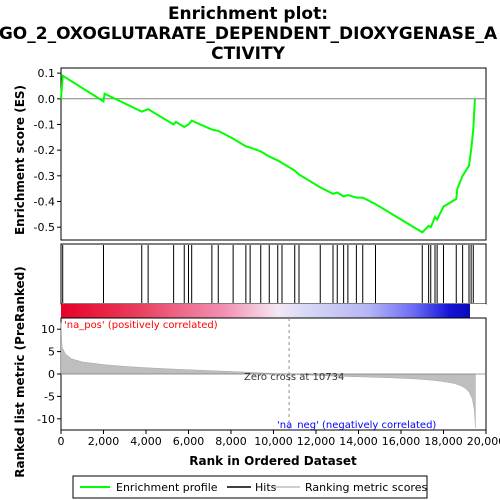 Image resolution: width=500 pixels, height=500 pixels. Describe the element at coordinates (167, 487) in the screenshot. I see `legend-enrichment-label: Enrichment profile` at that location.